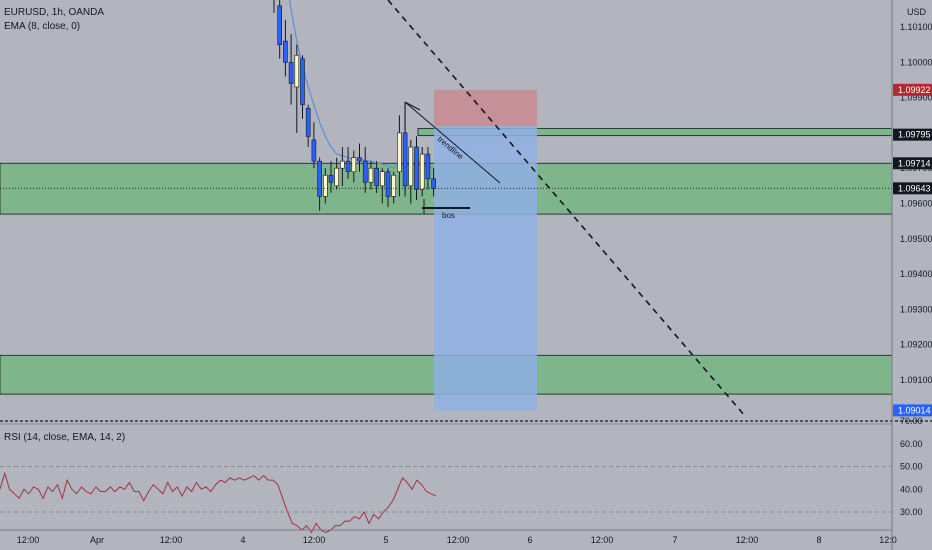 This screenshot has height=550, width=932. What do you see at coordinates (385, 540) in the screenshot?
I see `time-tick-5: 5` at bounding box center [385, 540].